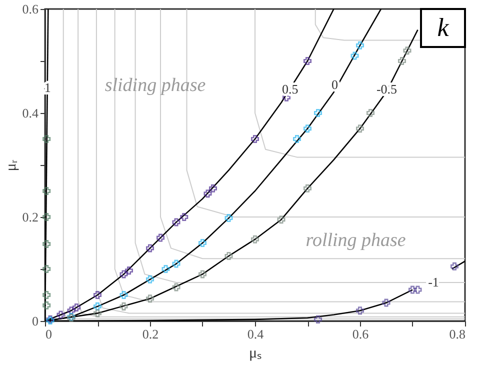  What do you see at coordinates (30, 9) in the screenshot?
I see `y-tick-label: 0.6` at bounding box center [30, 9].